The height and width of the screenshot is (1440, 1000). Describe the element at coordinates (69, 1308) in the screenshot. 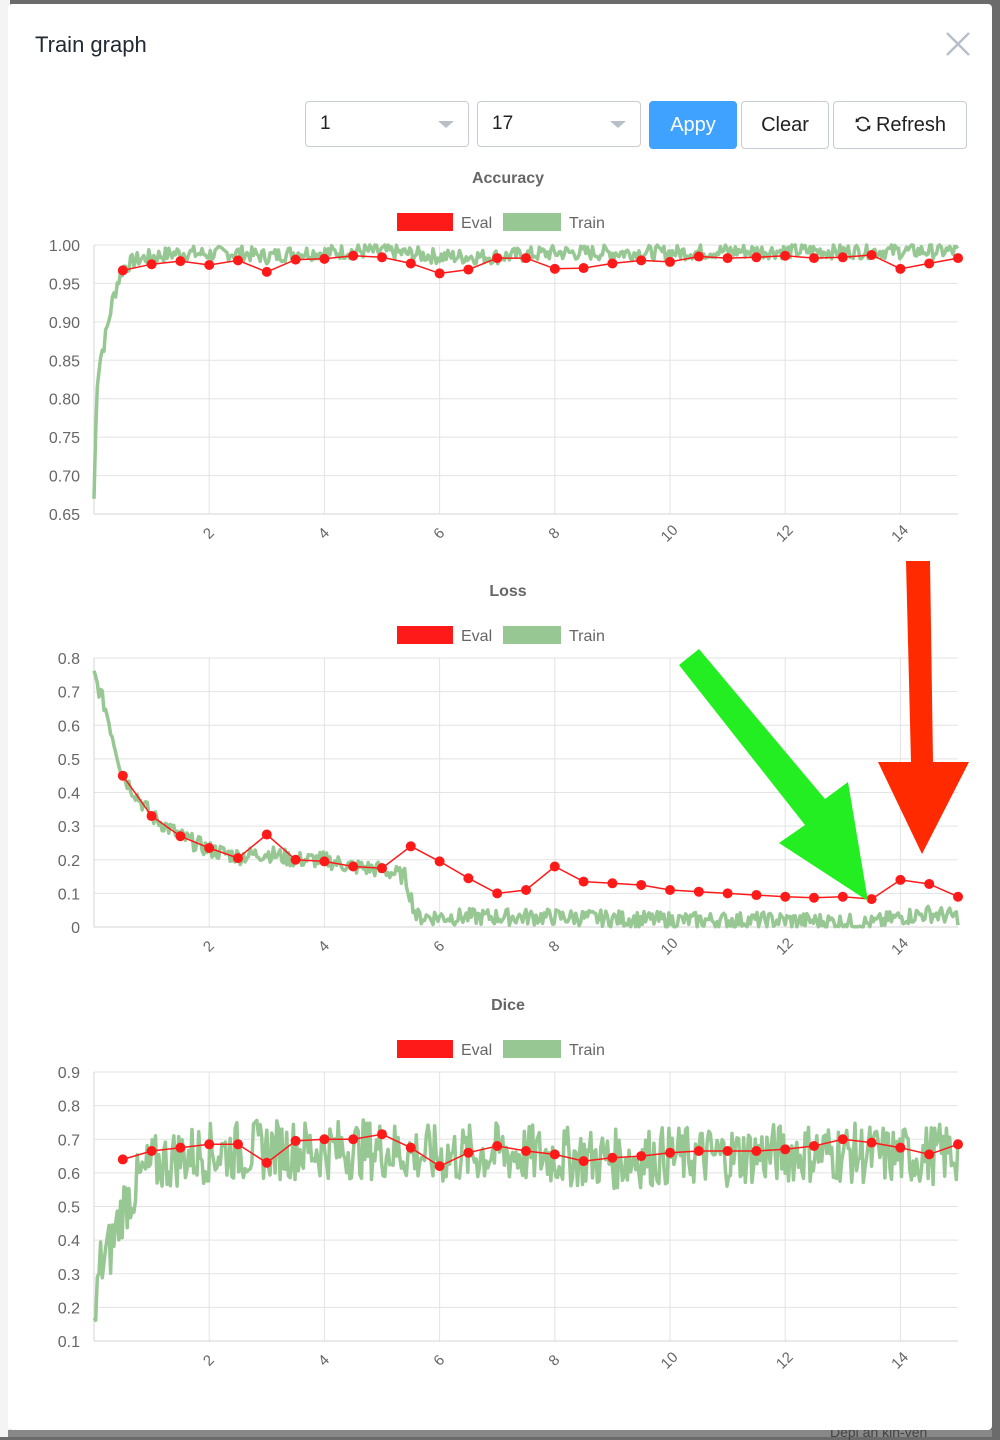

I see `y-tick-label: 0.2` at that location.